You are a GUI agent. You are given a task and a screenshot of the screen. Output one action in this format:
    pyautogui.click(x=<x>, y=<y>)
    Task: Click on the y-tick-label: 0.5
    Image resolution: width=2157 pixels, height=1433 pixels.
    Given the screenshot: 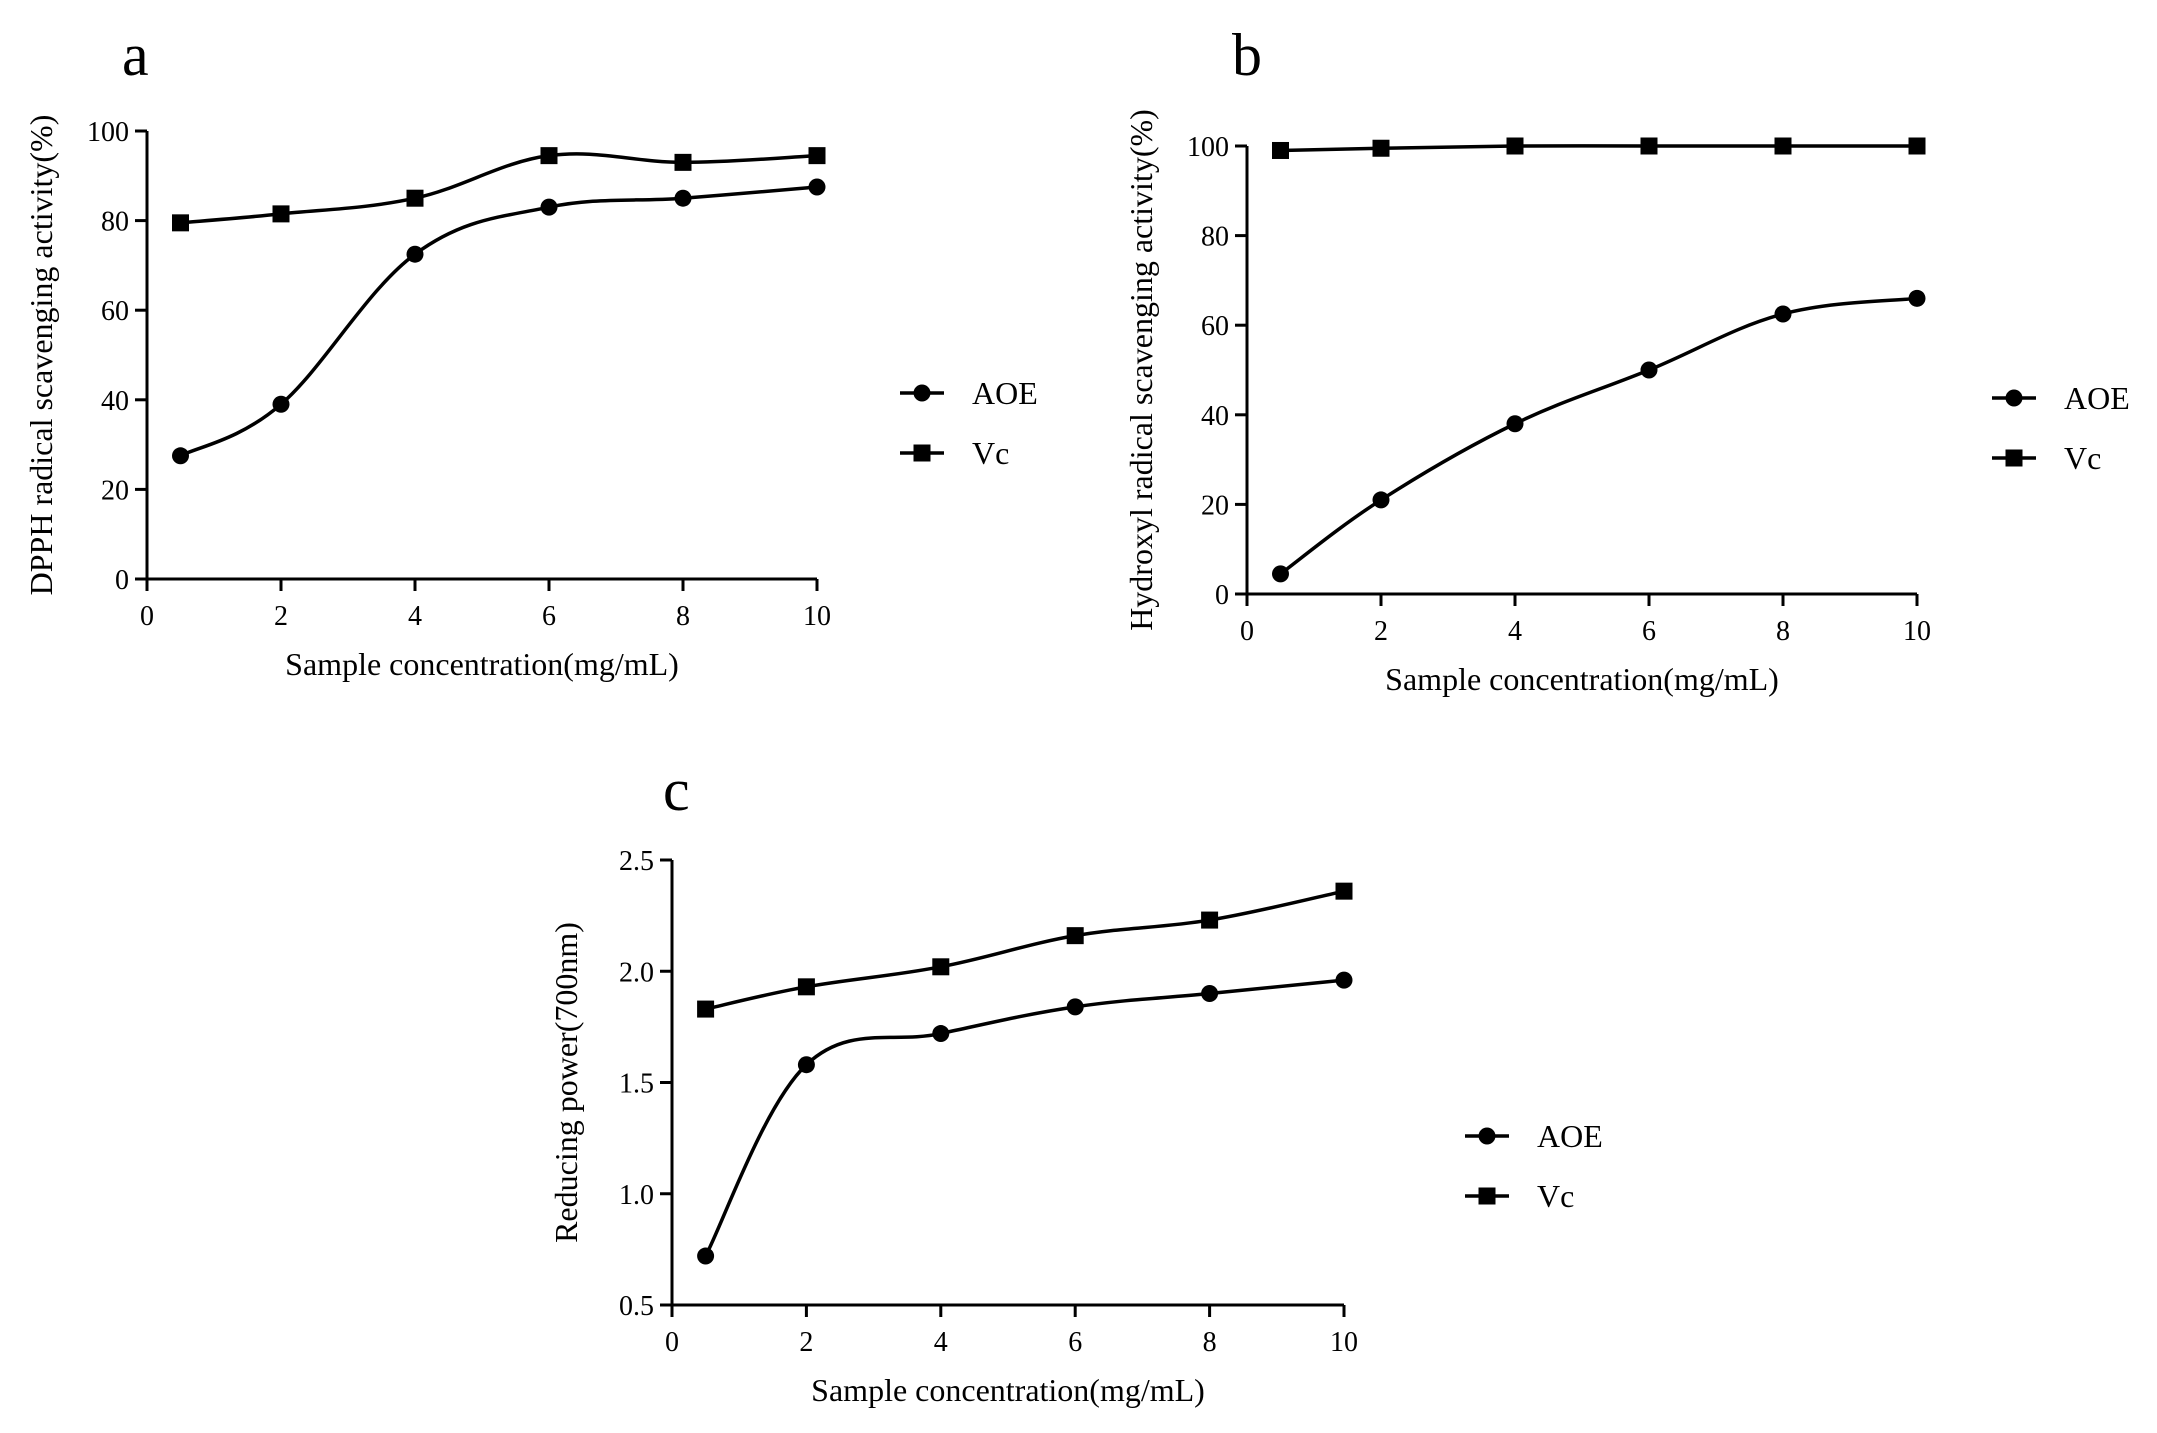 What is the action you would take?
    pyautogui.click(x=636, y=1306)
    